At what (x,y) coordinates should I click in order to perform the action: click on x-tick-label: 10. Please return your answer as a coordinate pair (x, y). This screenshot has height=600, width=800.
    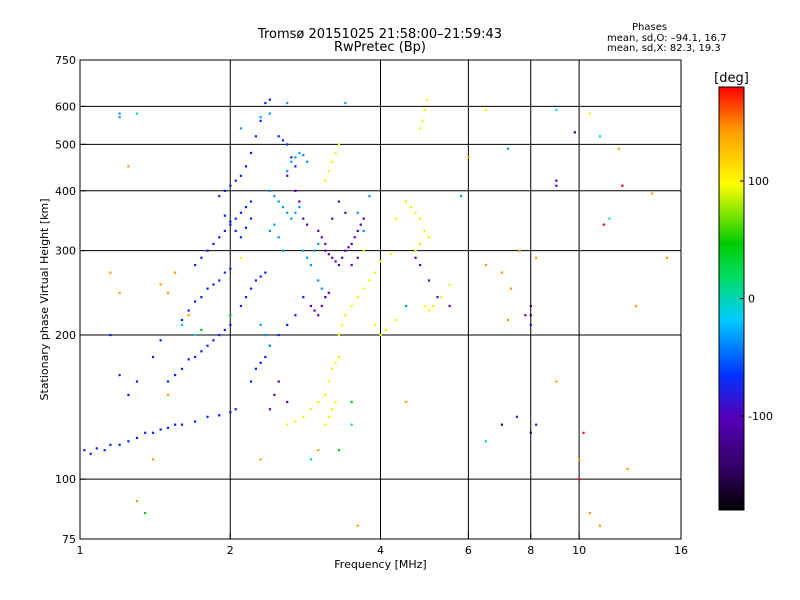
    Looking at the image, I should click on (579, 550).